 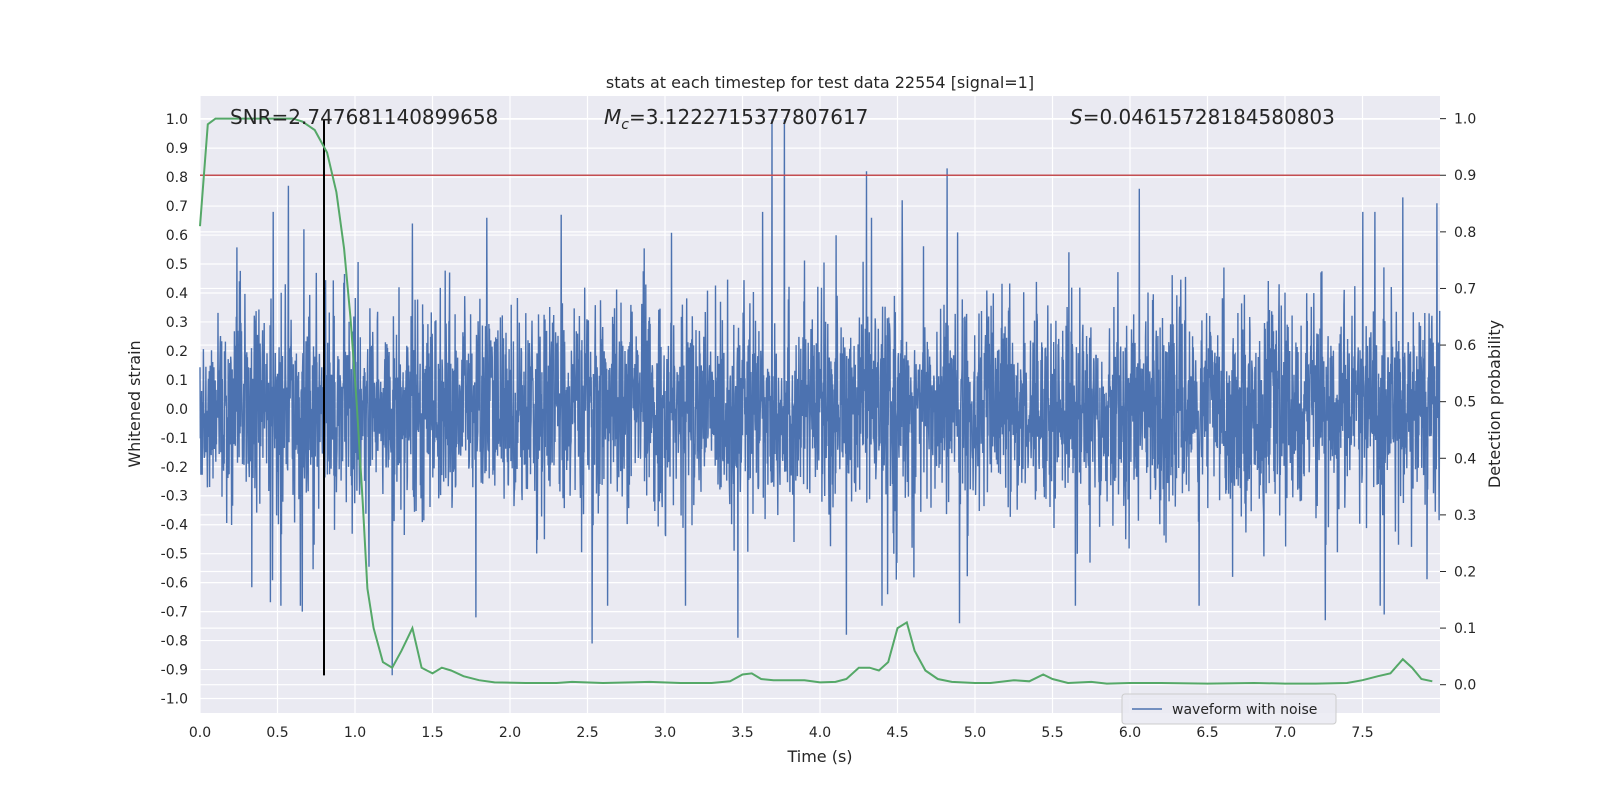 What do you see at coordinates (819, 756) in the screenshot?
I see `x-axis-label: Time (s)` at bounding box center [819, 756].